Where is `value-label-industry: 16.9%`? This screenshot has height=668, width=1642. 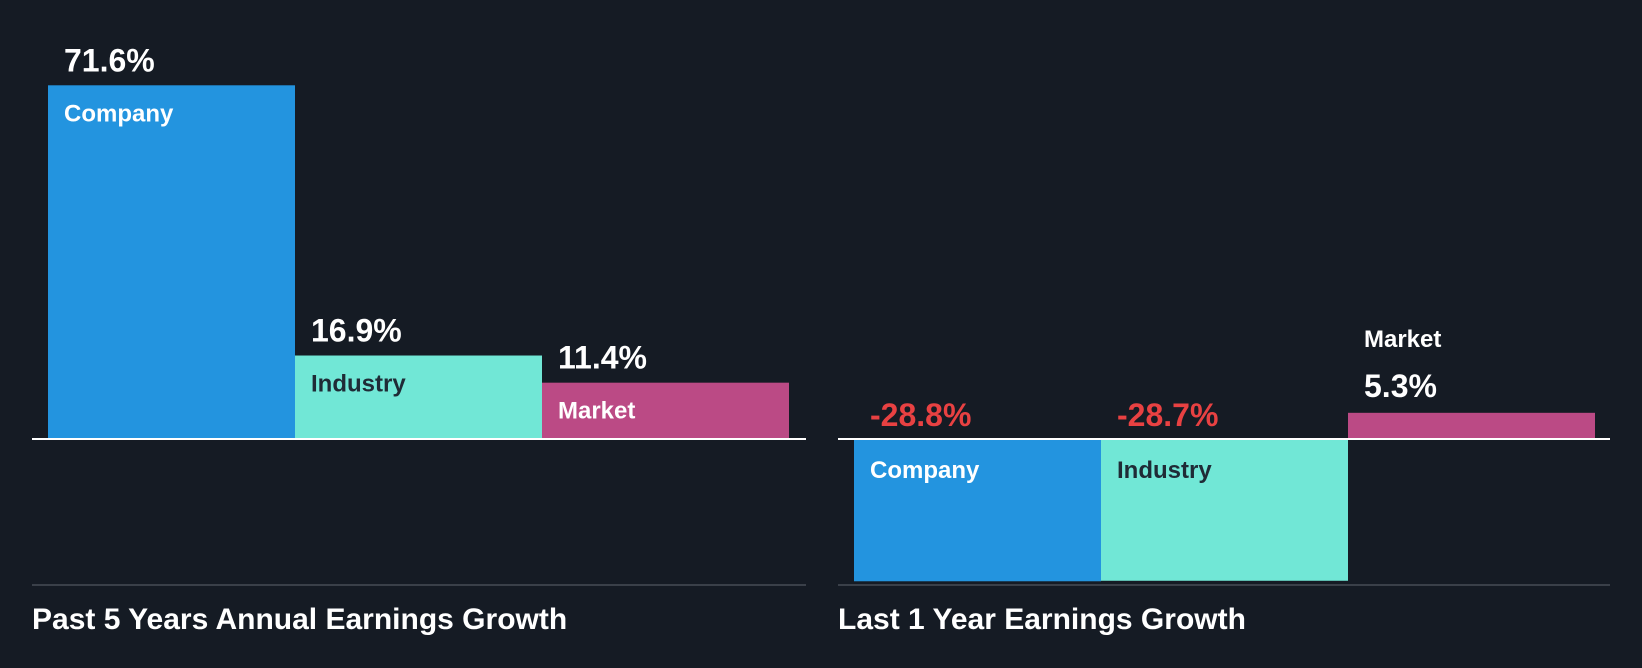 value-label-industry: 16.9% is located at coordinates (356, 331).